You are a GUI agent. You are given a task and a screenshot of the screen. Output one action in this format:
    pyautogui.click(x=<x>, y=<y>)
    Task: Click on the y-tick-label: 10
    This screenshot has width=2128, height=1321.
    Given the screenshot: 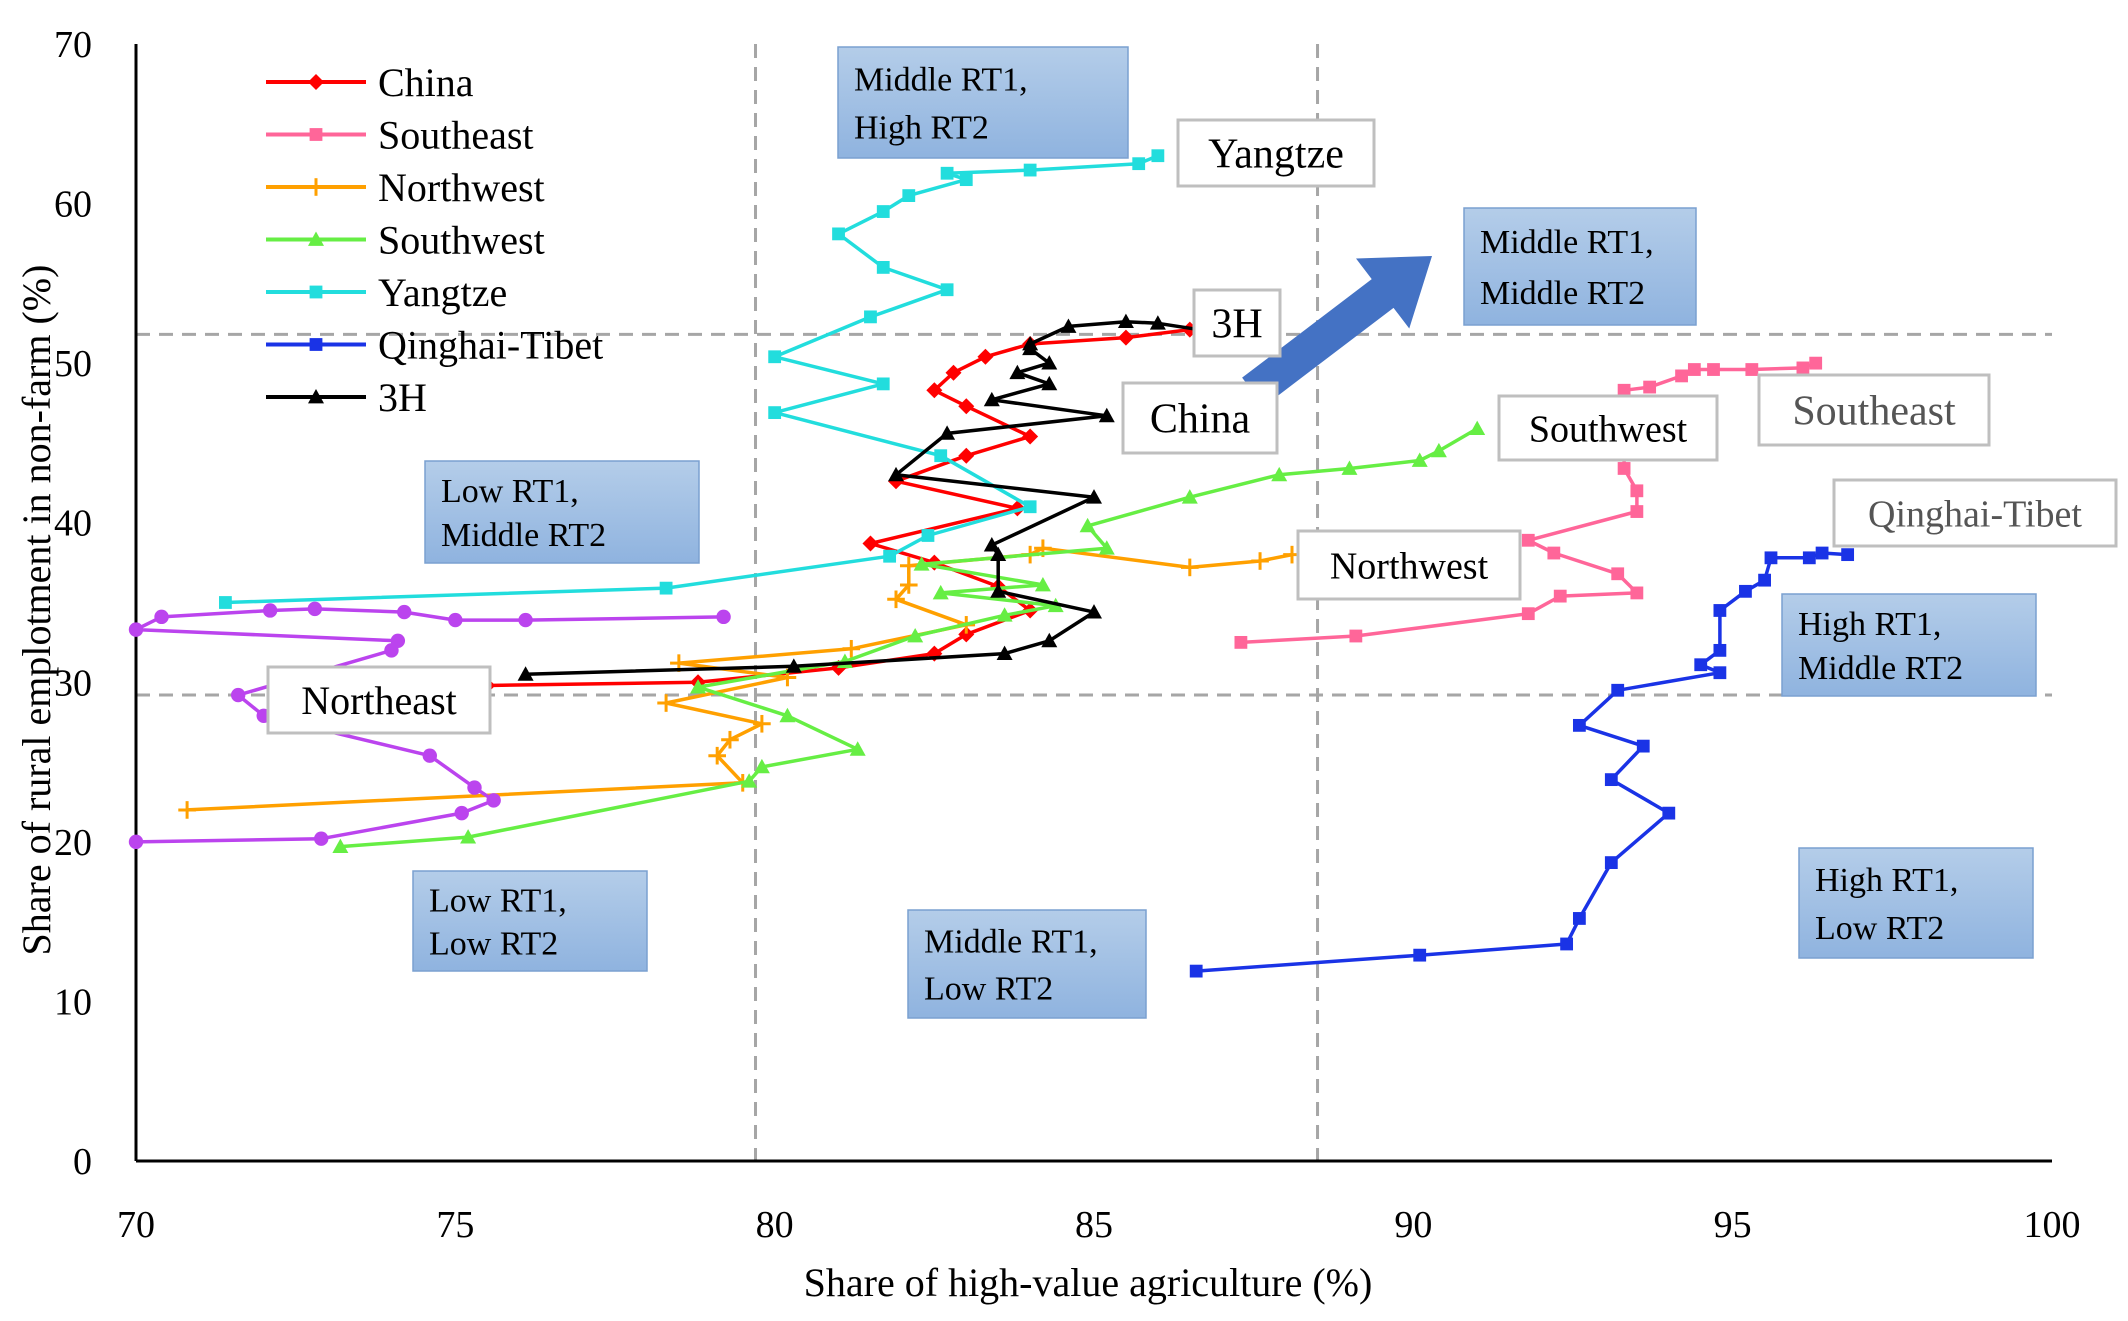 What is the action you would take?
    pyautogui.click(x=73, y=1002)
    